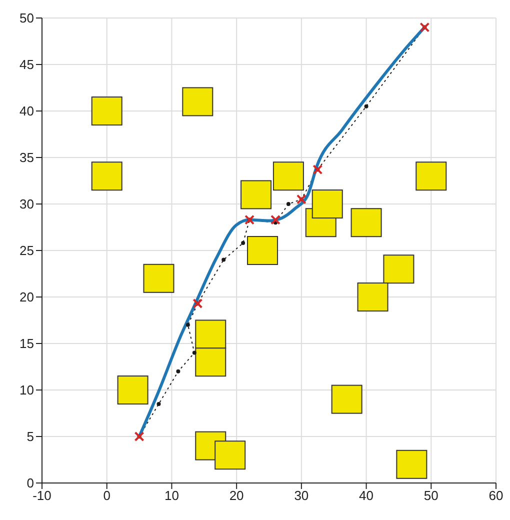 This screenshot has width=510, height=520. Describe the element at coordinates (106, 496) in the screenshot. I see `x-tick-label: 0` at that location.